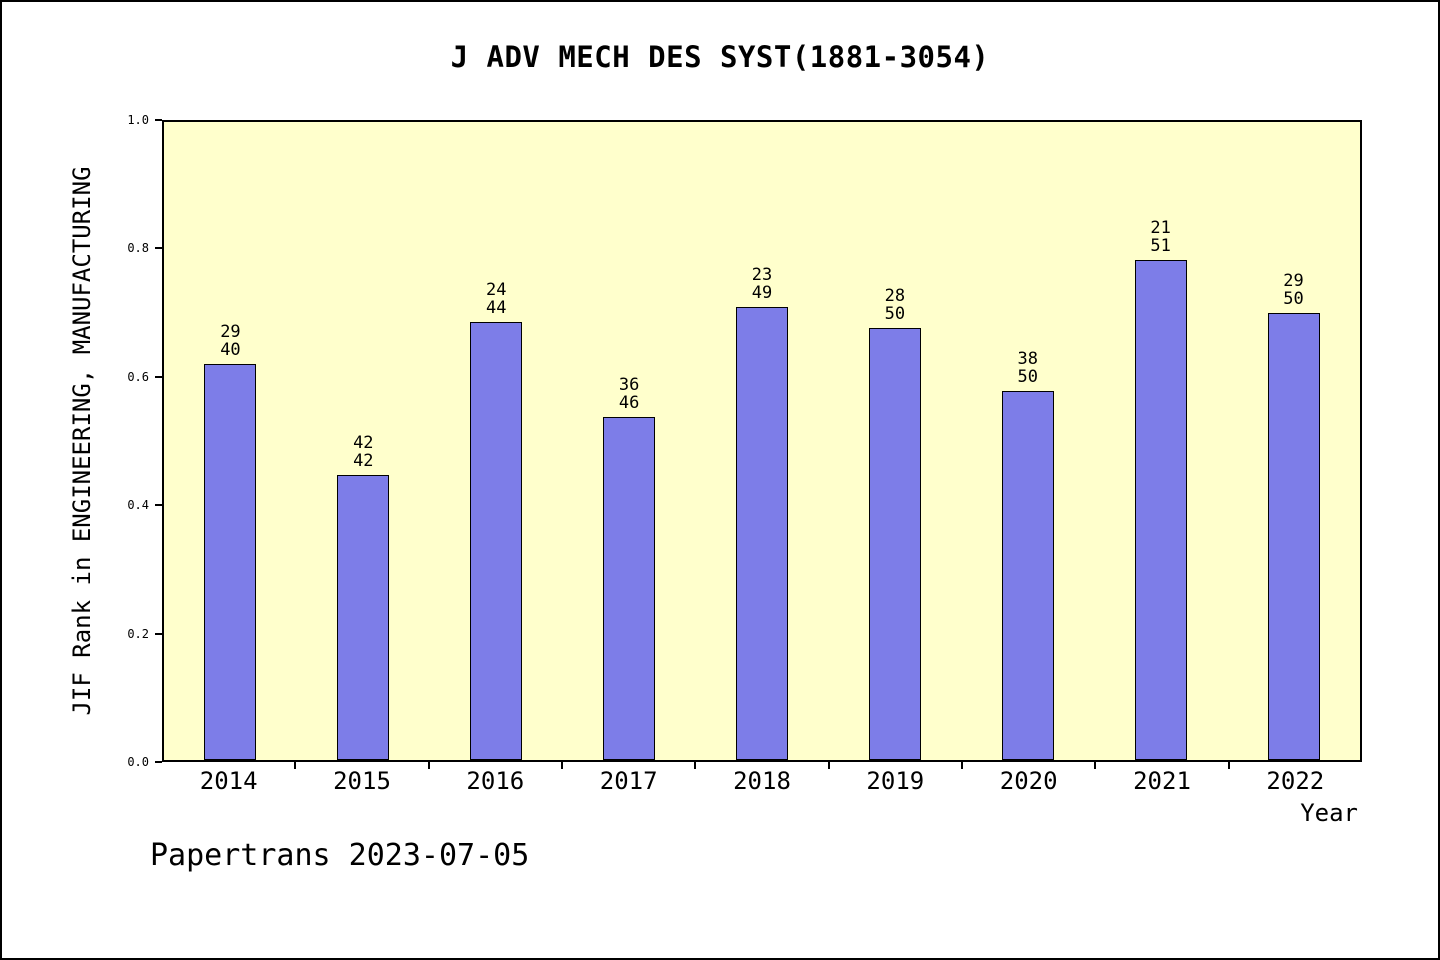 Image resolution: width=1440 pixels, height=960 pixels. What do you see at coordinates (1162, 781) in the screenshot?
I see `x-tick-label-2021: 2021` at bounding box center [1162, 781].